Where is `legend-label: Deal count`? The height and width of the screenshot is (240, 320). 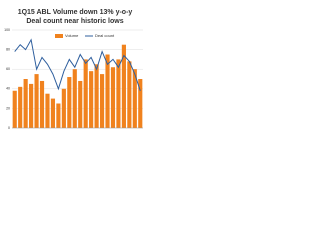 legend-label: Deal count is located at coordinates (105, 35).